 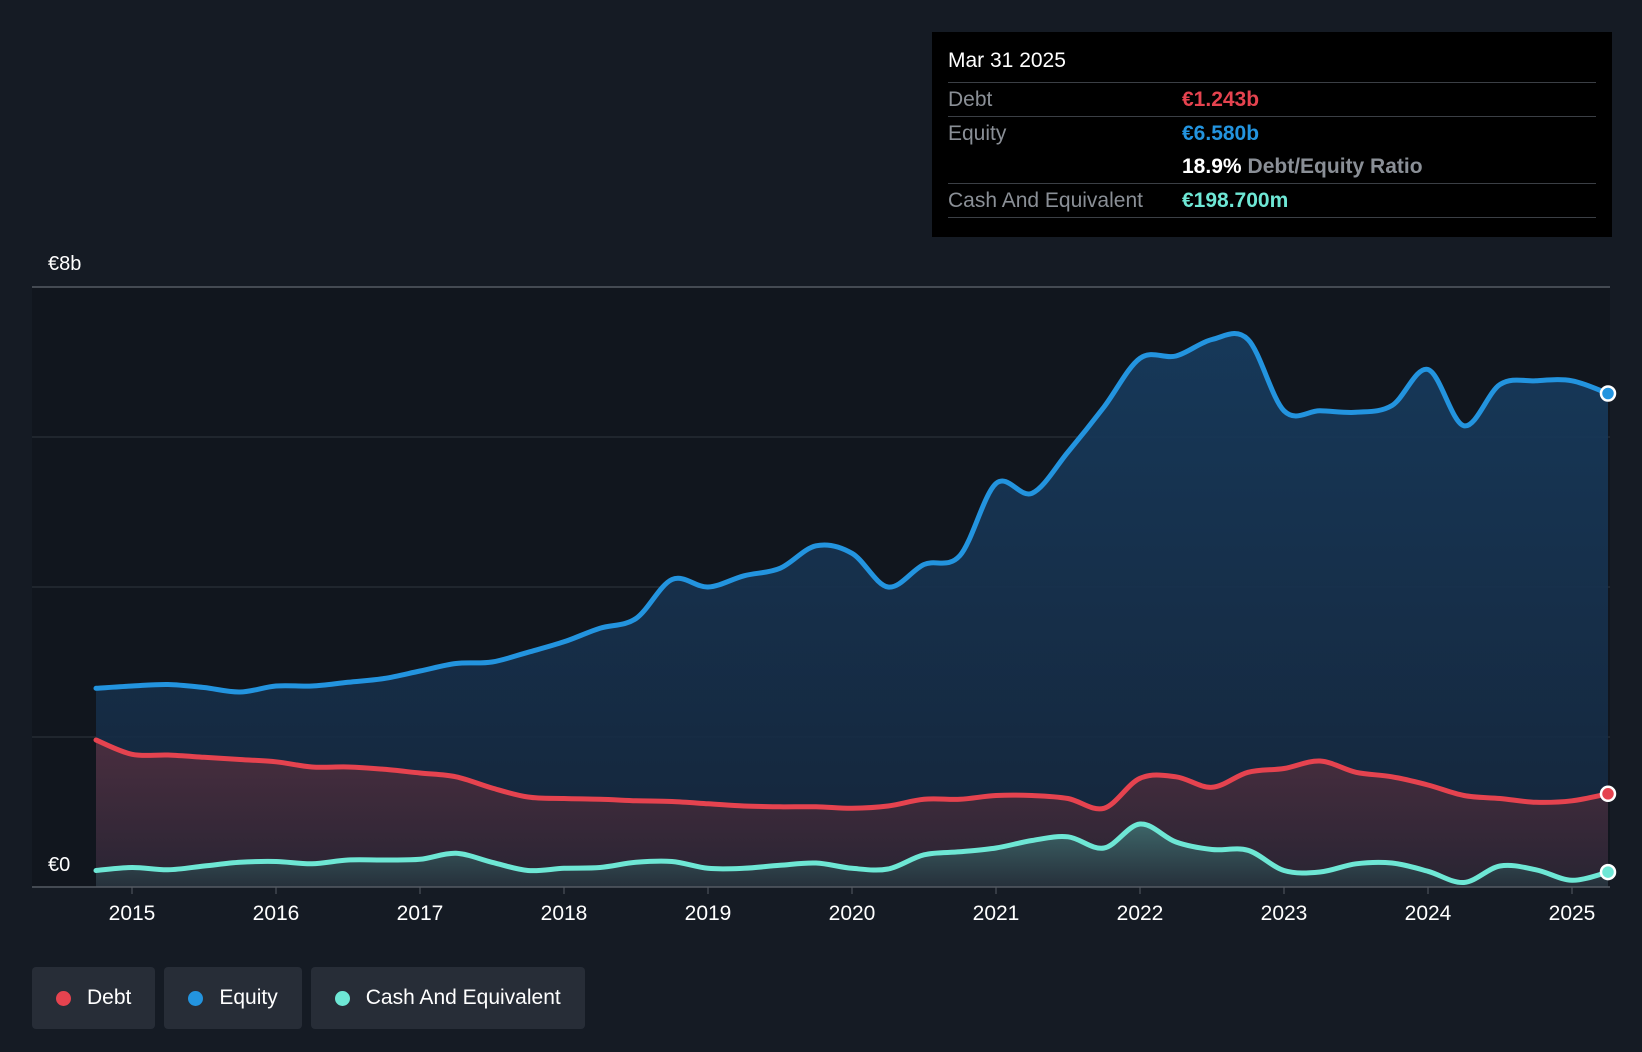 I want to click on debt-end-marker, so click(x=1608, y=794).